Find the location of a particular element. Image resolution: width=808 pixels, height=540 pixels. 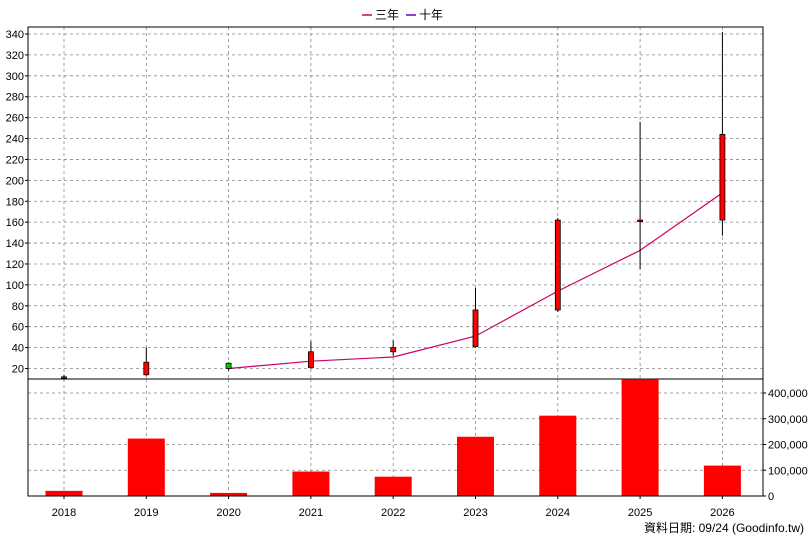

candle-2021 is located at coordinates (310, 355).